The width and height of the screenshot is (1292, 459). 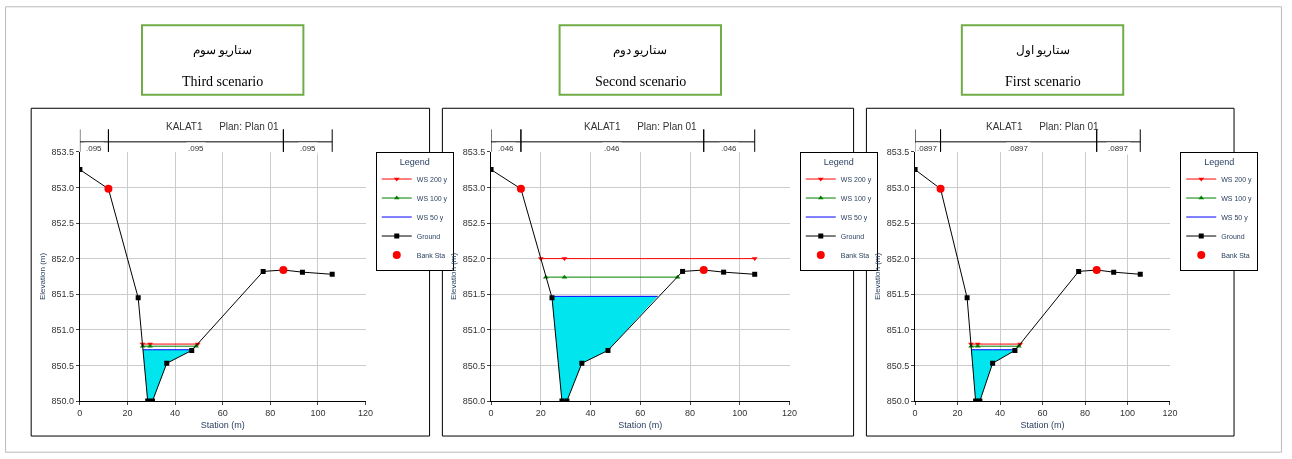 I want to click on text: ستاريو دوم, so click(x=640, y=50).